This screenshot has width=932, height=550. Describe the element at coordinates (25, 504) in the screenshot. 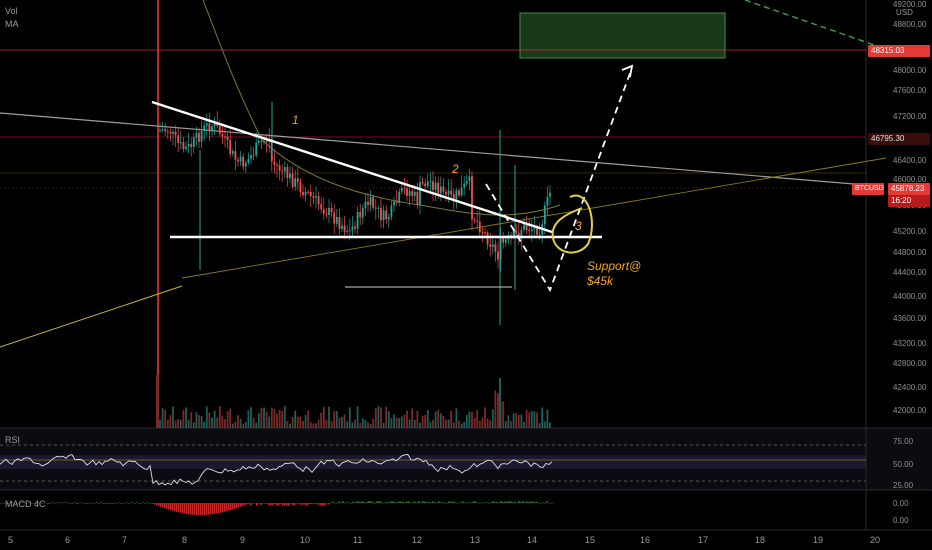

I see `legend-macd: MACD 4C` at that location.